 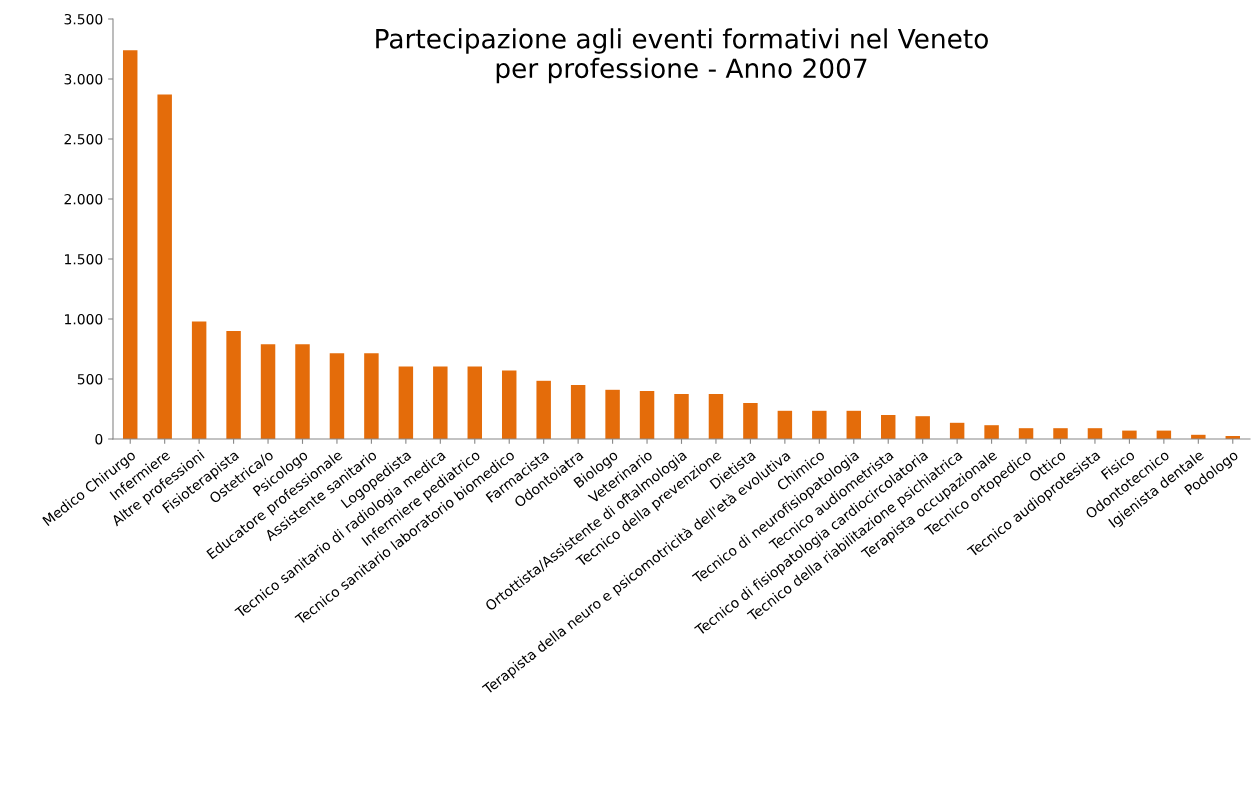 What do you see at coordinates (84, 259) in the screenshot?
I see `y-tick-label: 1.500` at bounding box center [84, 259].